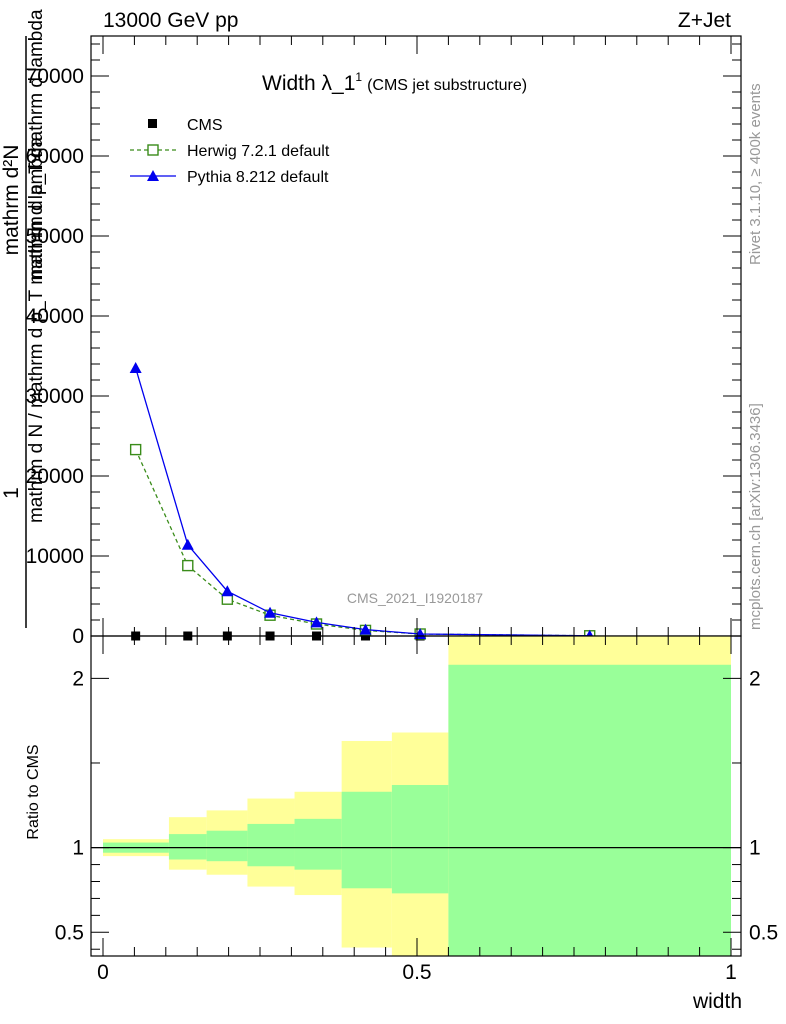 This screenshot has width=786, height=1024. What do you see at coordinates (55, 76) in the screenshot?
I see `y-tick-label: 70000` at bounding box center [55, 76].